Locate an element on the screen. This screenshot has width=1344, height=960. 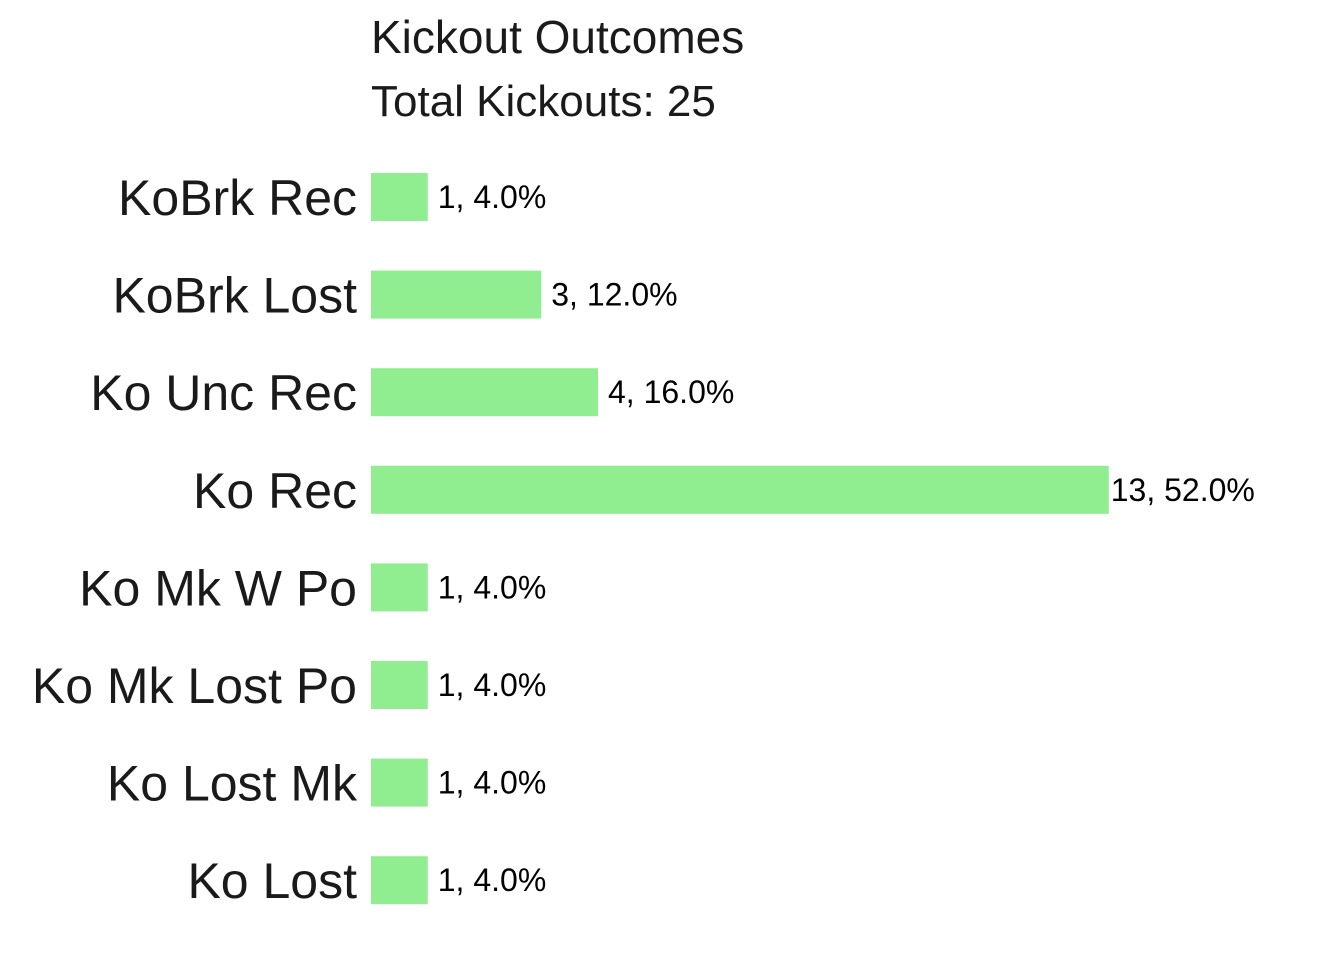
category-label: Ko Unc Rec is located at coordinates (223, 393).